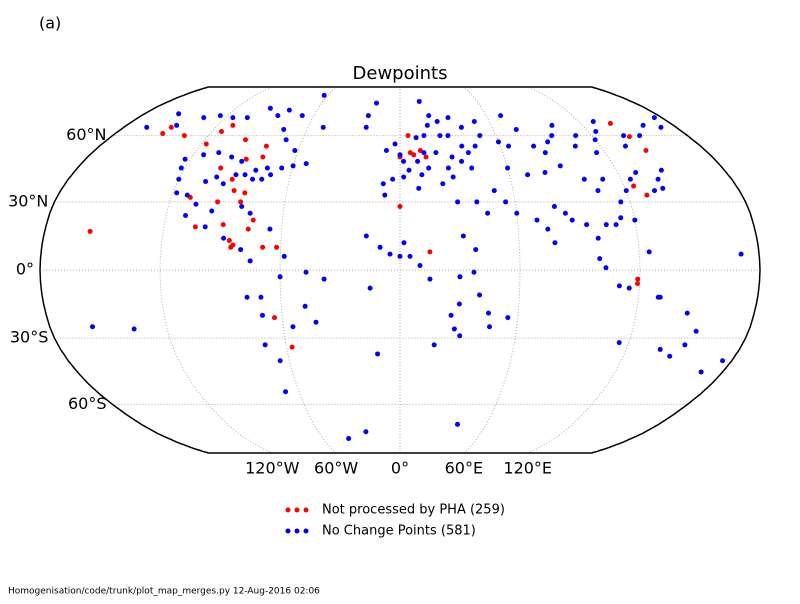 The height and width of the screenshot is (604, 800). Describe the element at coordinates (25, 269) in the screenshot. I see `lat-label: 0°` at that location.